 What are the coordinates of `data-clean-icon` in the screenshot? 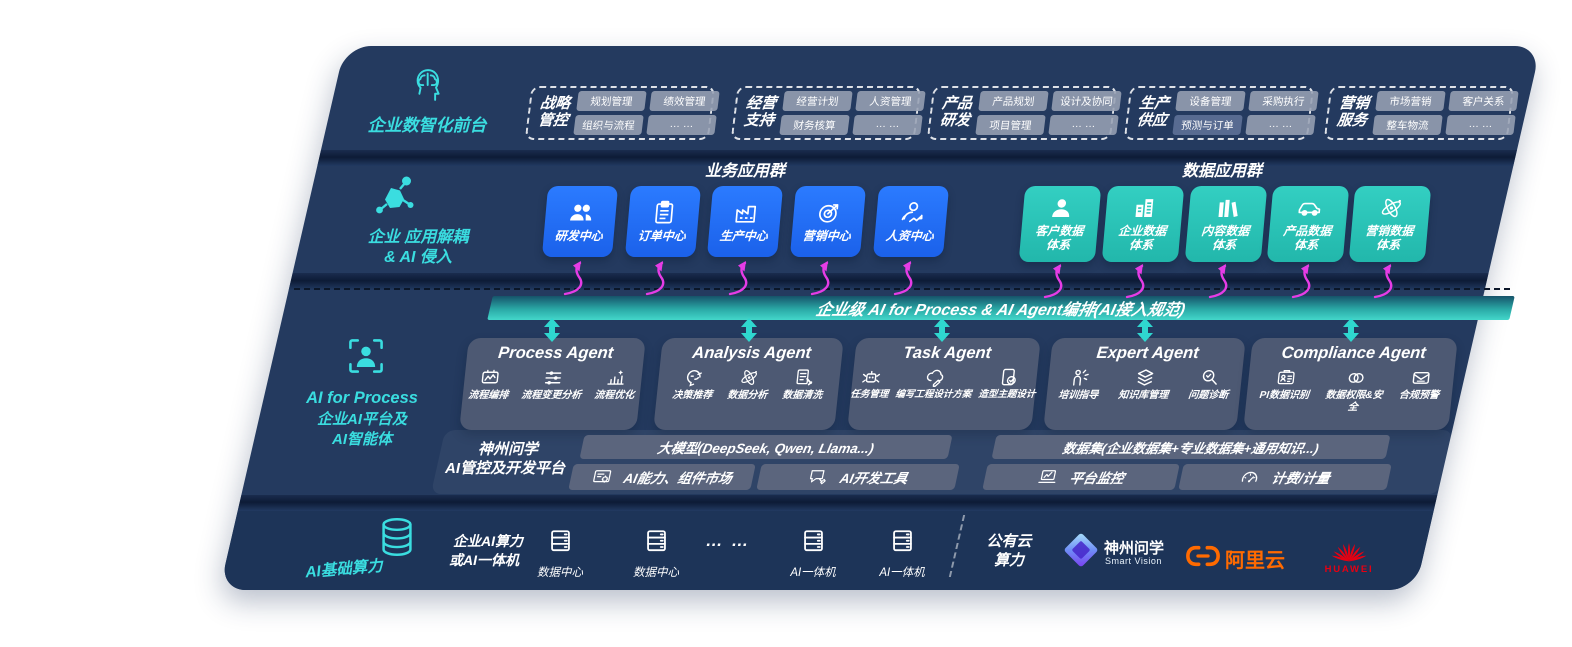 It's located at (804, 377).